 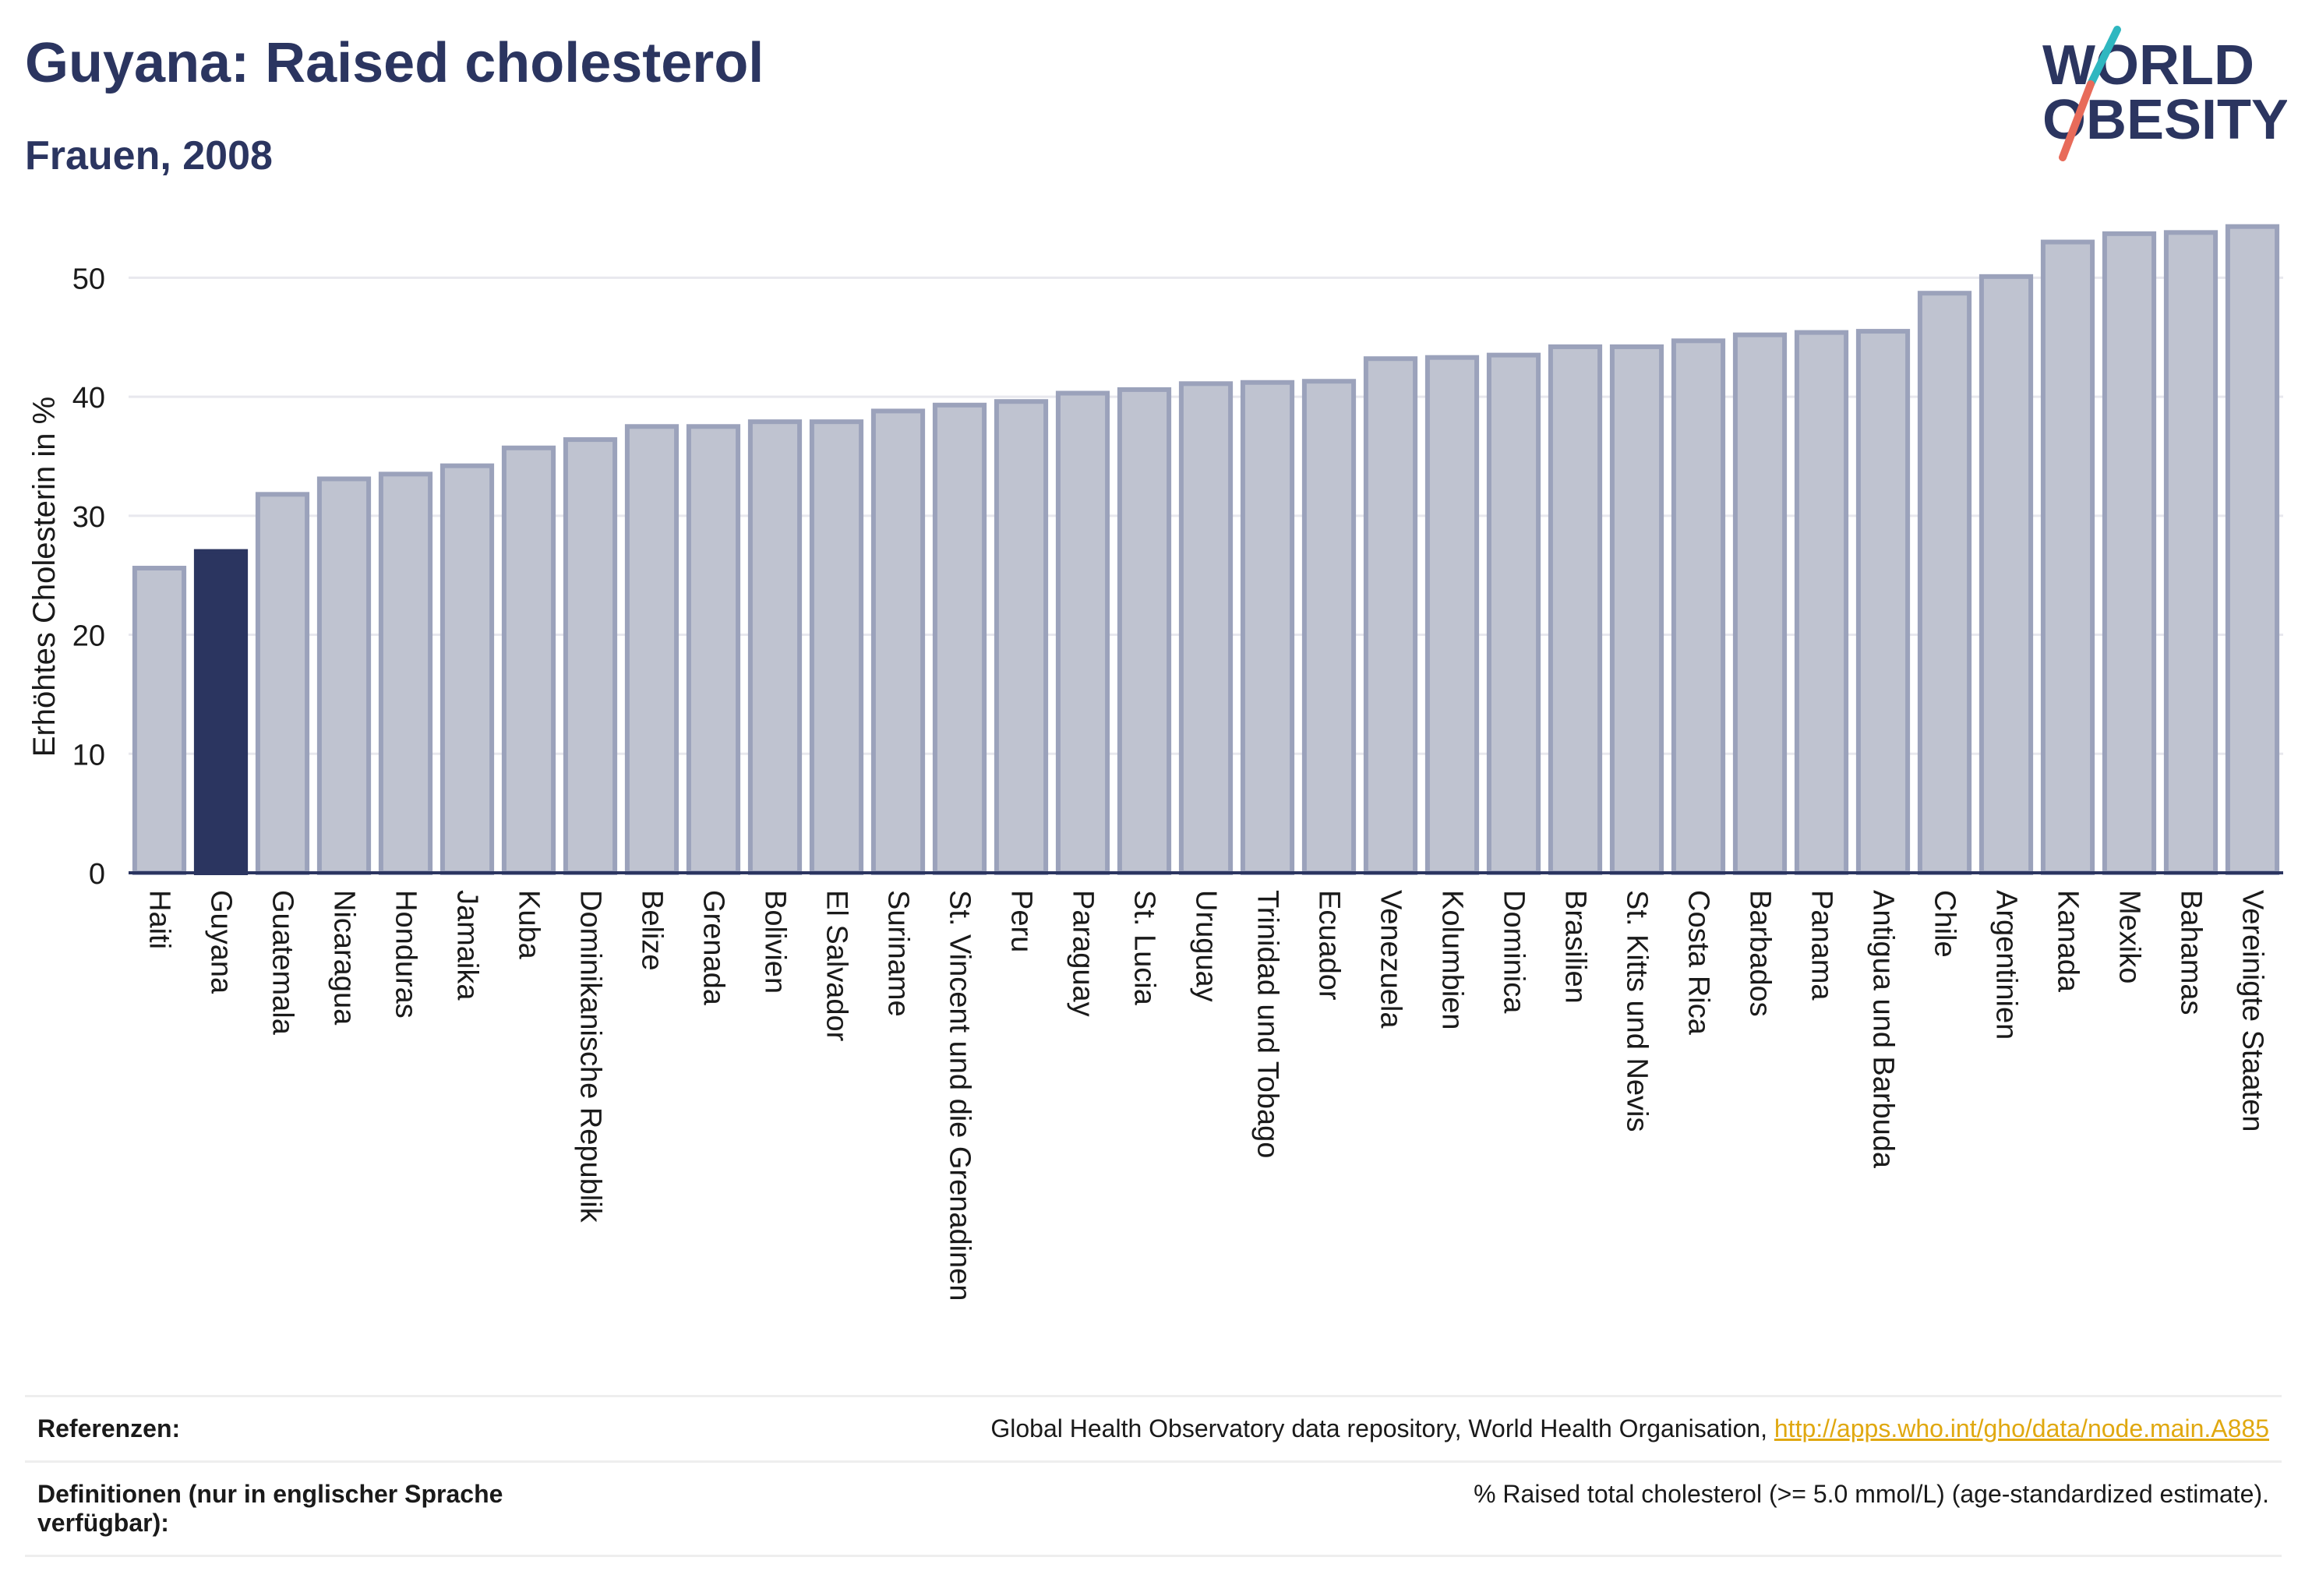 I want to click on x-tick-label: Barbados, so click(x=1760, y=953).